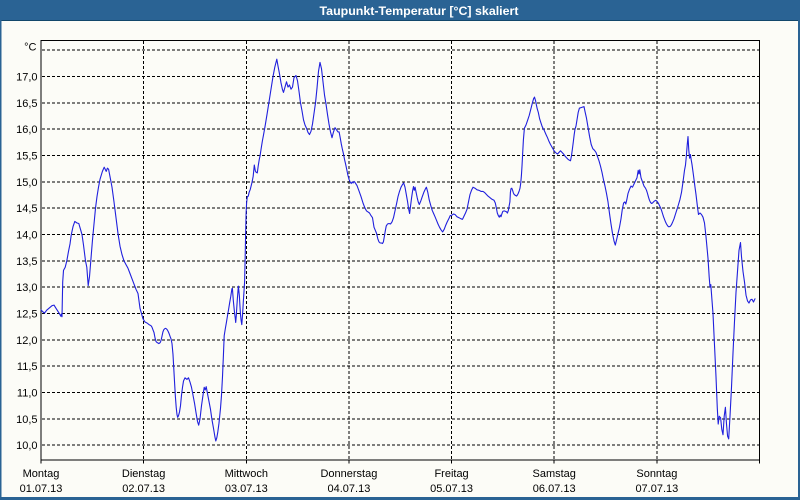 The width and height of the screenshot is (800, 500). I want to click on svg-text: 04.07.13, so click(349, 489).